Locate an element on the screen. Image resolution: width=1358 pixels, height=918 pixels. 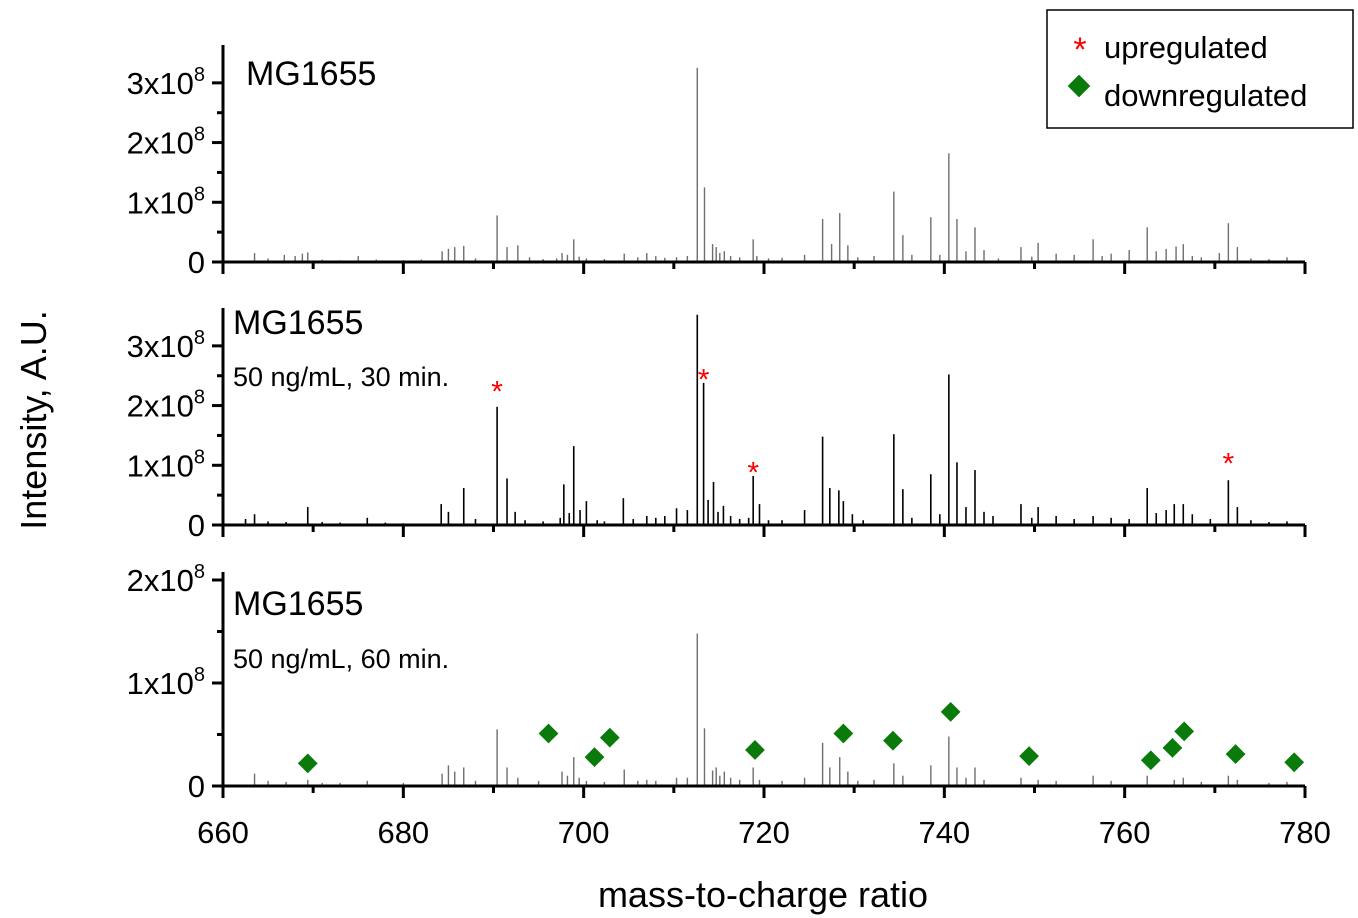
x-axis-label: mass-to-charge ratio is located at coordinates (763, 894).